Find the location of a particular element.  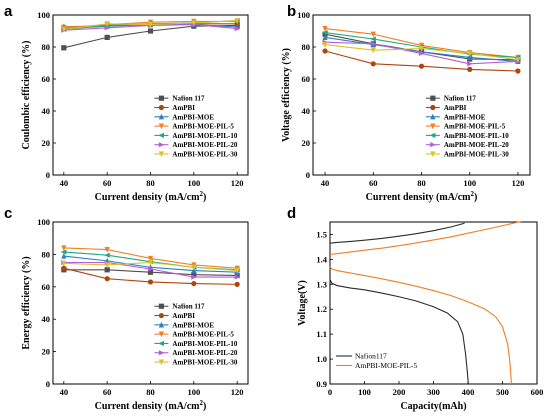

legend-label: AmPBI-MOE-PIL-20 is located at coordinates (204, 353).